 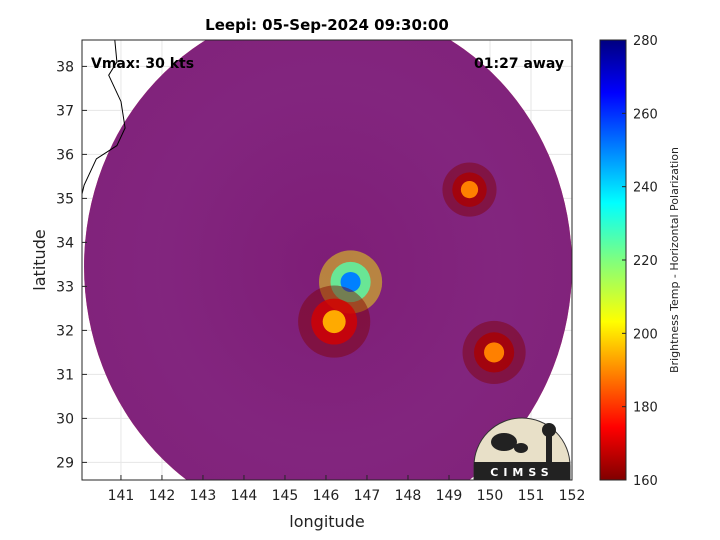 What do you see at coordinates (367, 496) in the screenshot?
I see `x-tick-label: 147` at bounding box center [367, 496].